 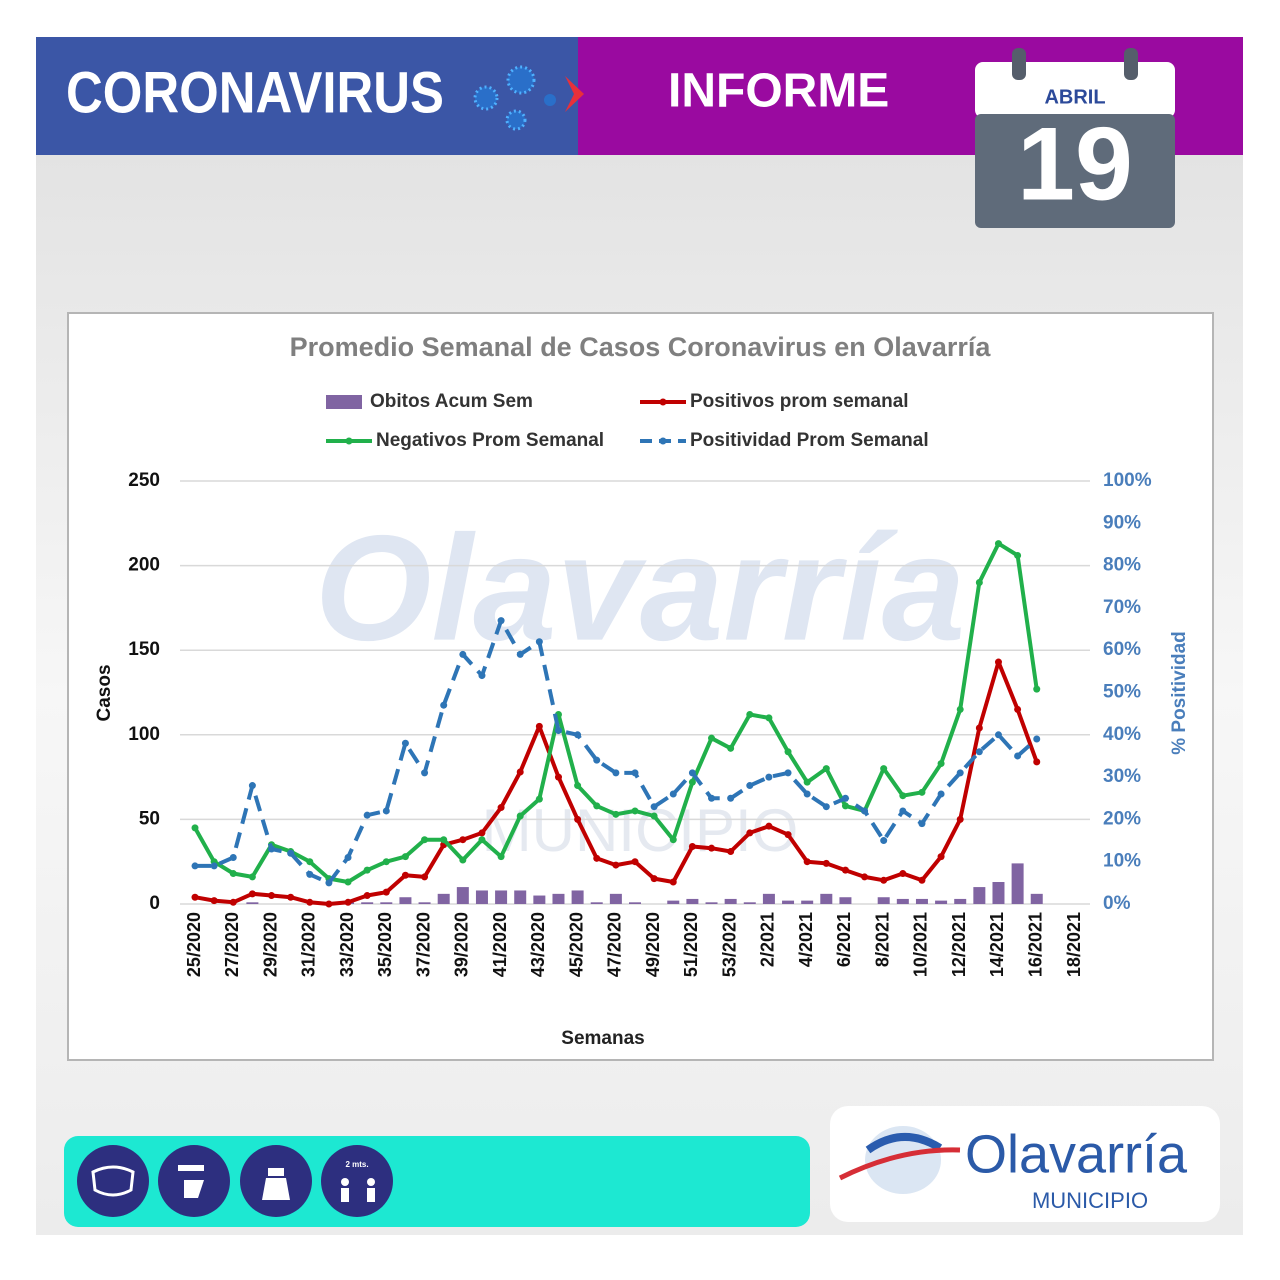 I want to click on x-tick-label: 27/2020, so click(x=232, y=944).